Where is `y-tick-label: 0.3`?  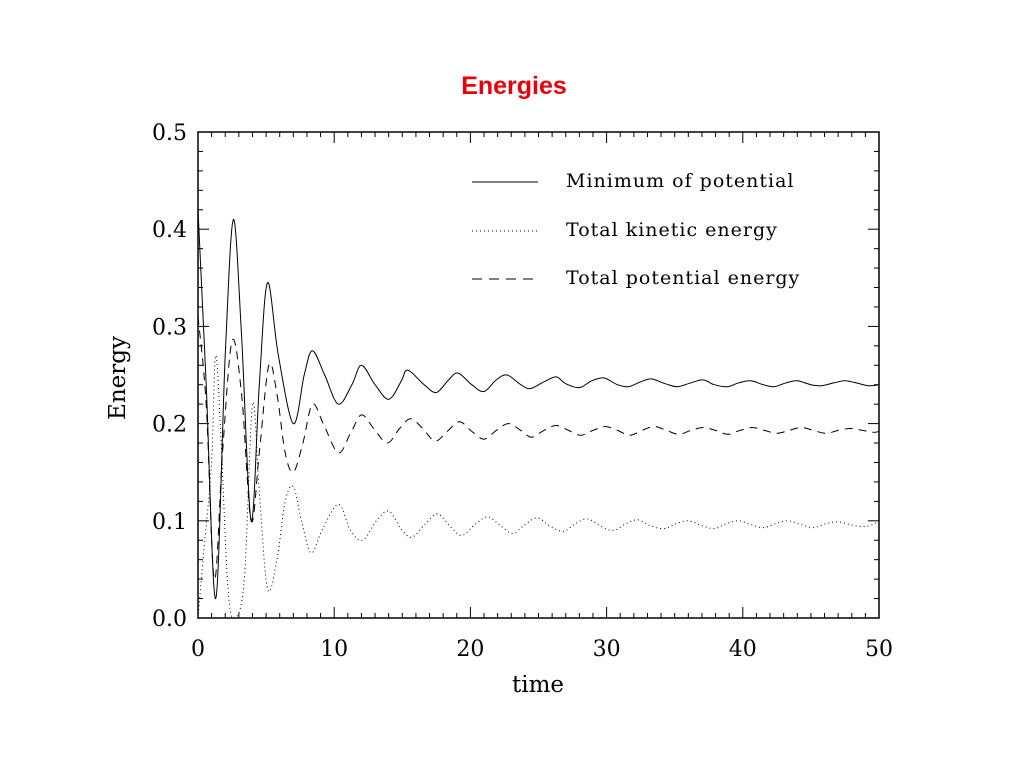 y-tick-label: 0.3 is located at coordinates (169, 327).